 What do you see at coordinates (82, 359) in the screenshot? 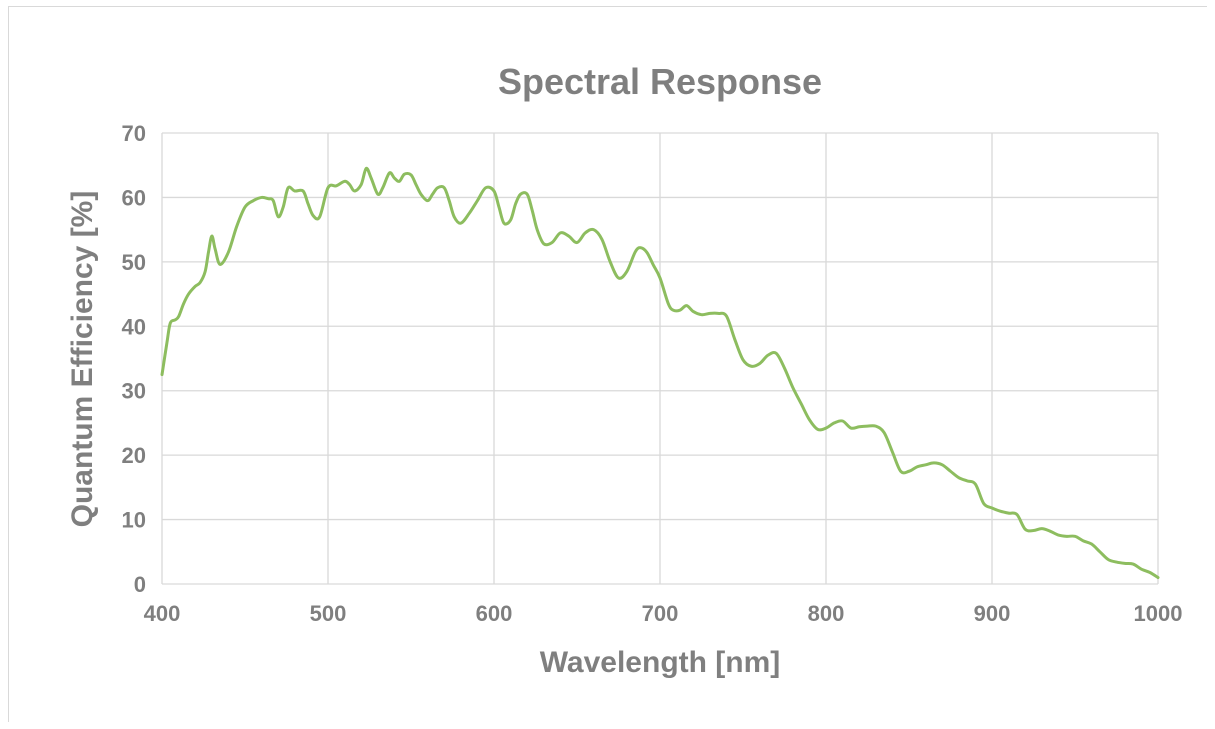
I see `y-axis-title: Quantum Efficiency [%]` at bounding box center [82, 359].